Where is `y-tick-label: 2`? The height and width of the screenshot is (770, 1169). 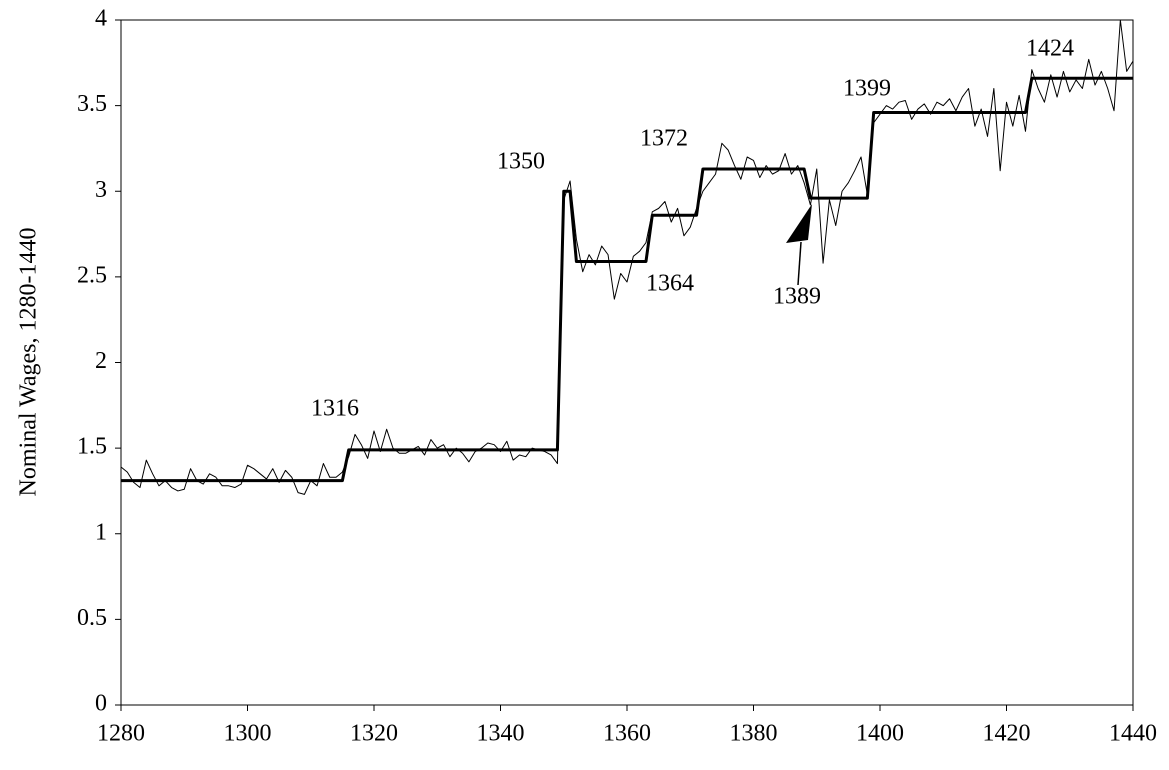 y-tick-label: 2 is located at coordinates (101, 361).